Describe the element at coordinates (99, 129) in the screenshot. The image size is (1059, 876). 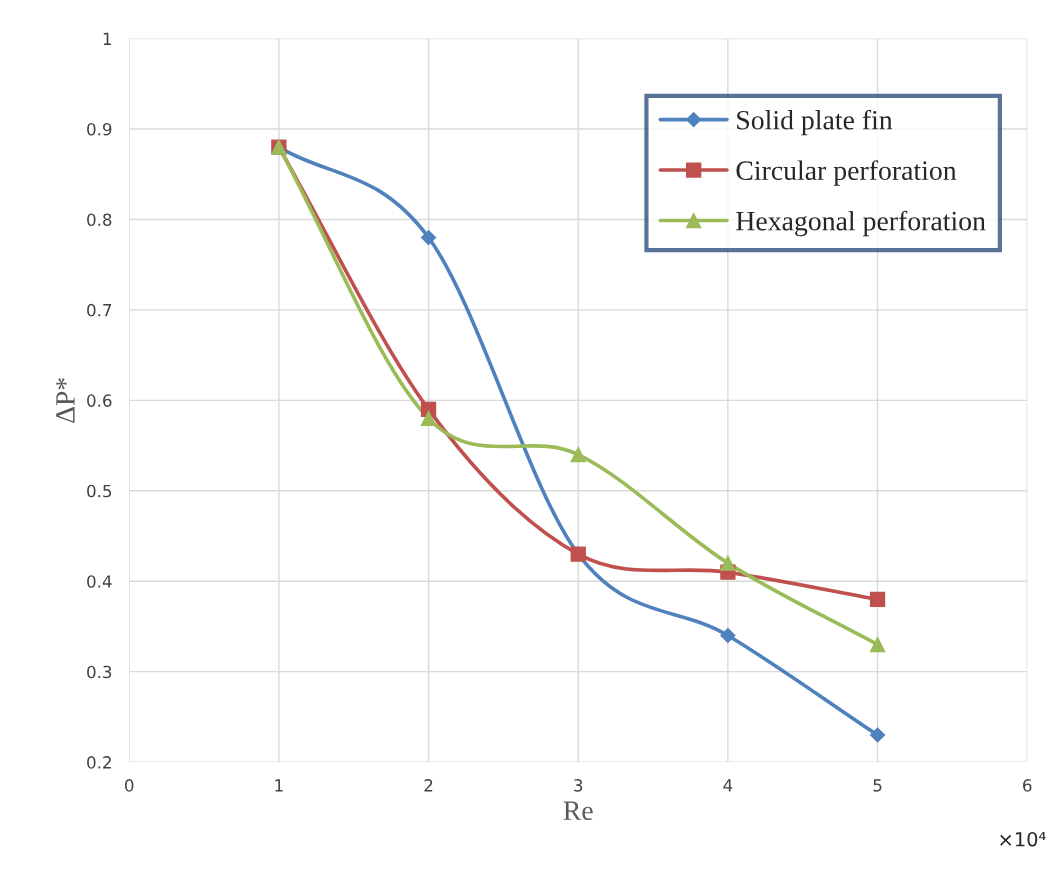
I see `y-tick-label: 0.9` at that location.